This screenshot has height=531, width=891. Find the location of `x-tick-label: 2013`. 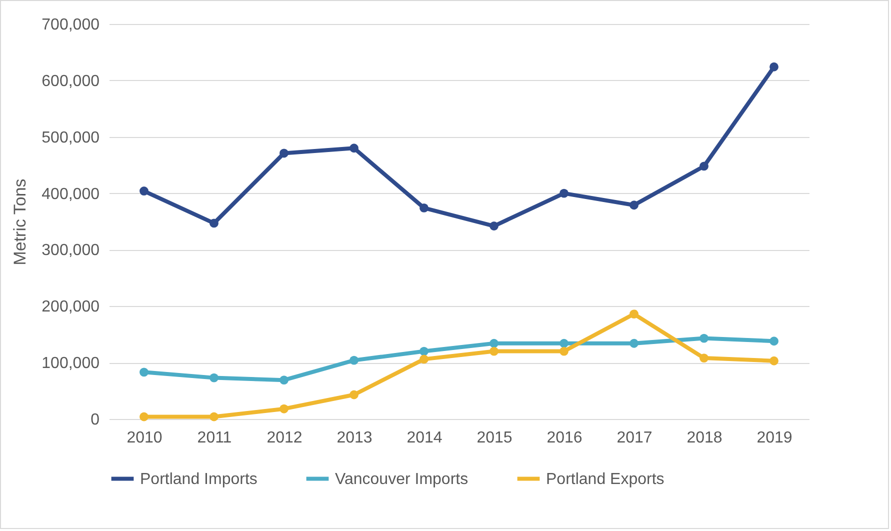

x-tick-label: 2013 is located at coordinates (354, 438).